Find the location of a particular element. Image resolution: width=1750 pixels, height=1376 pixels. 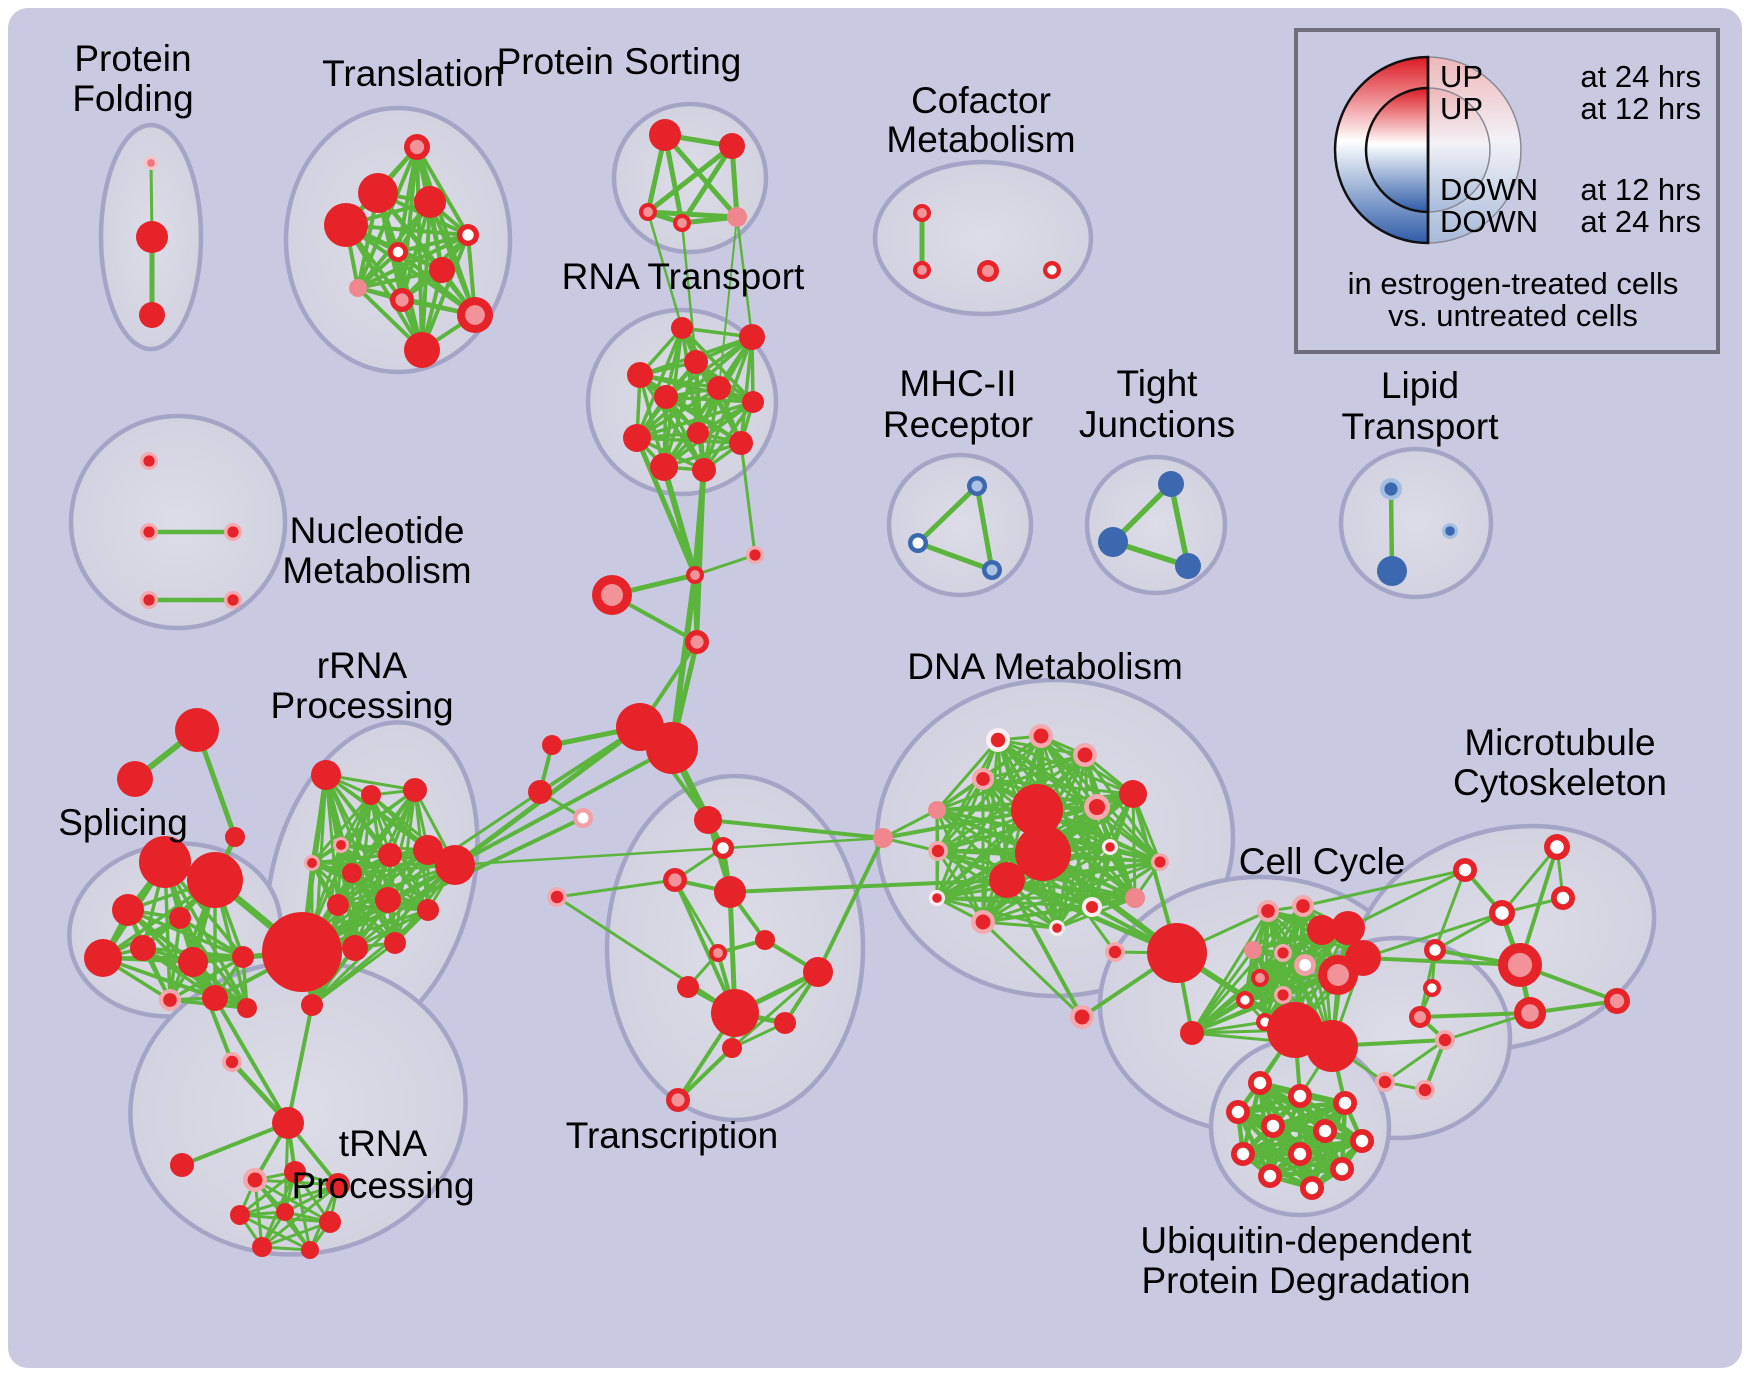

gene-node-d22 is located at coordinates (1082, 1017).